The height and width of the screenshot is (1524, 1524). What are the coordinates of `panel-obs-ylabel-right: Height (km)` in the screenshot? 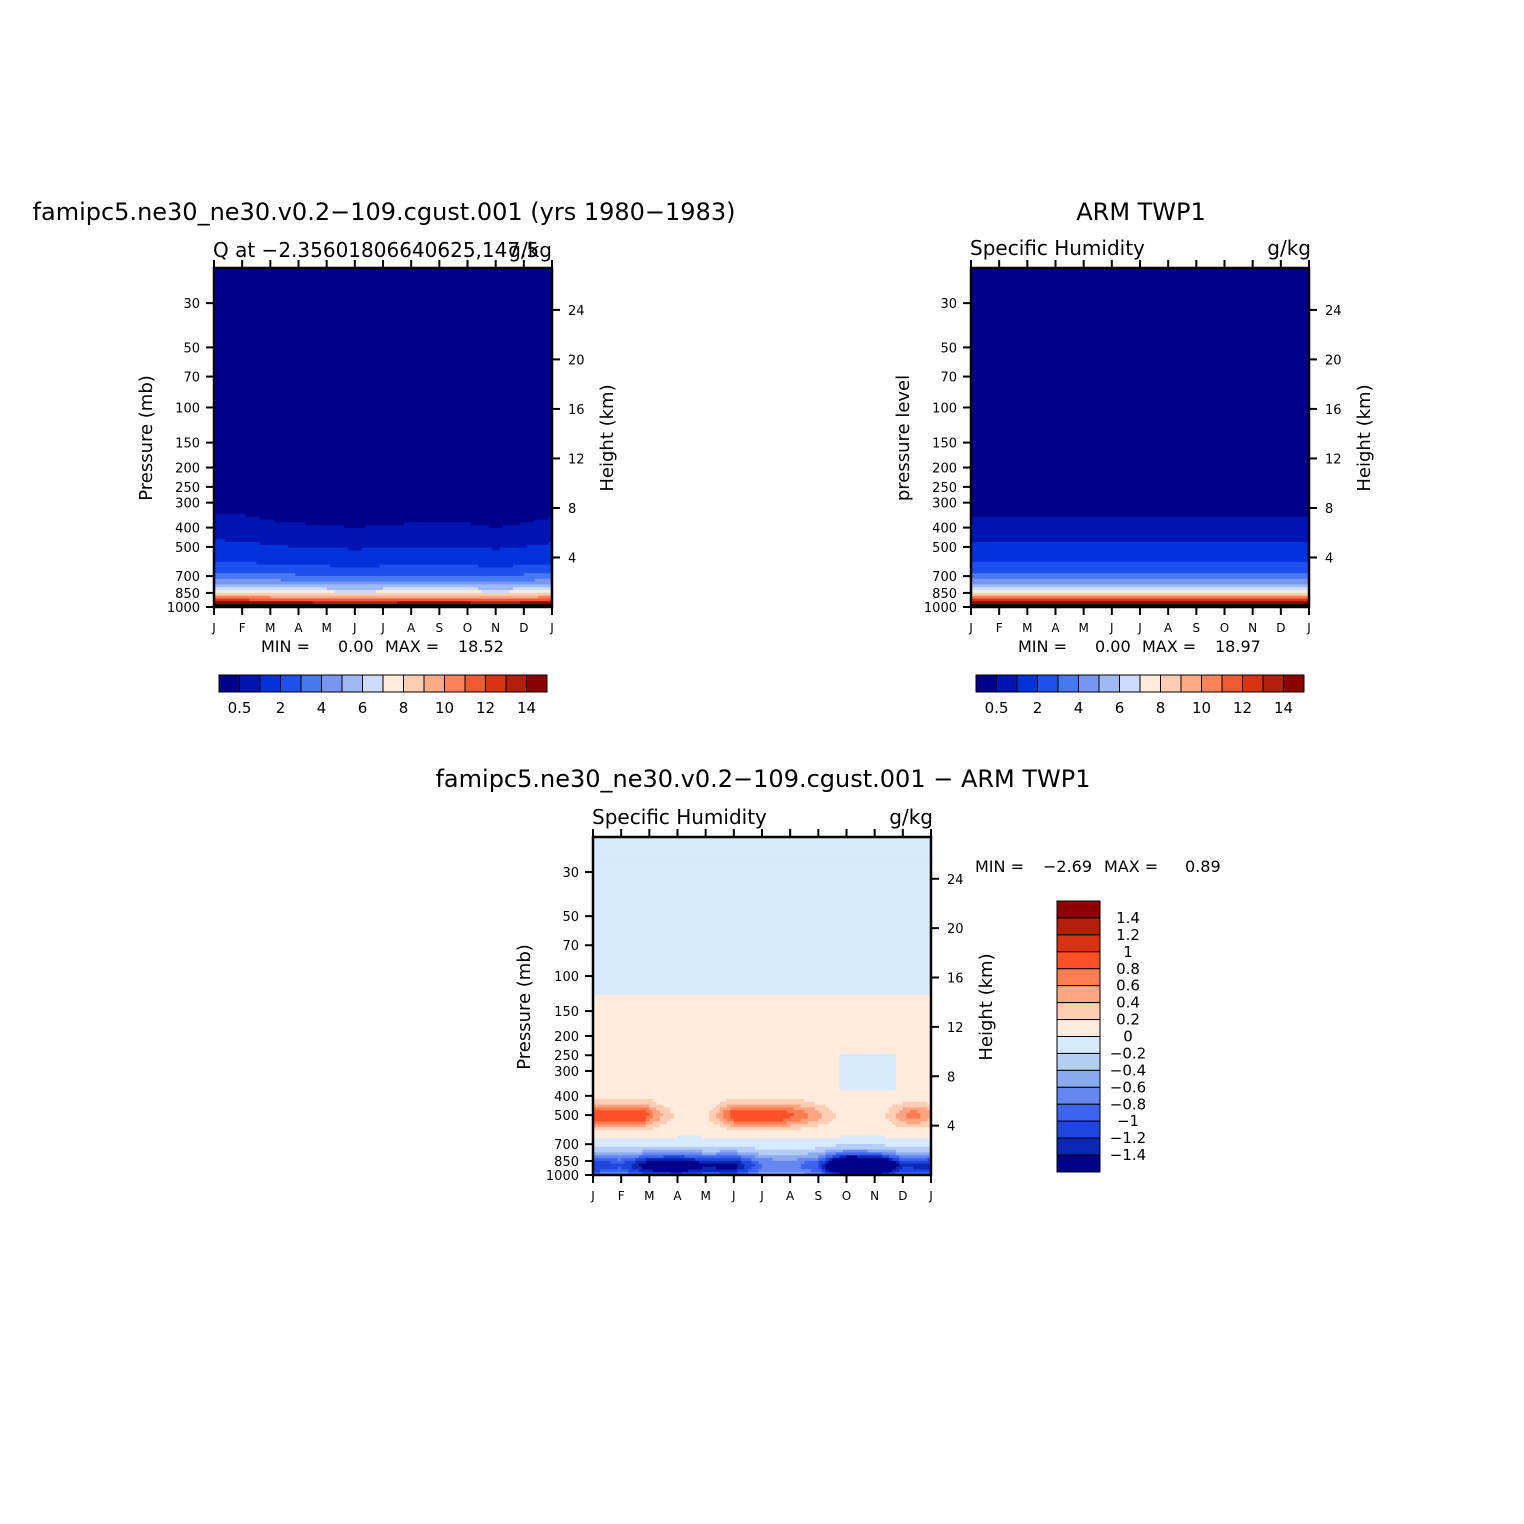 It's located at (1364, 437).